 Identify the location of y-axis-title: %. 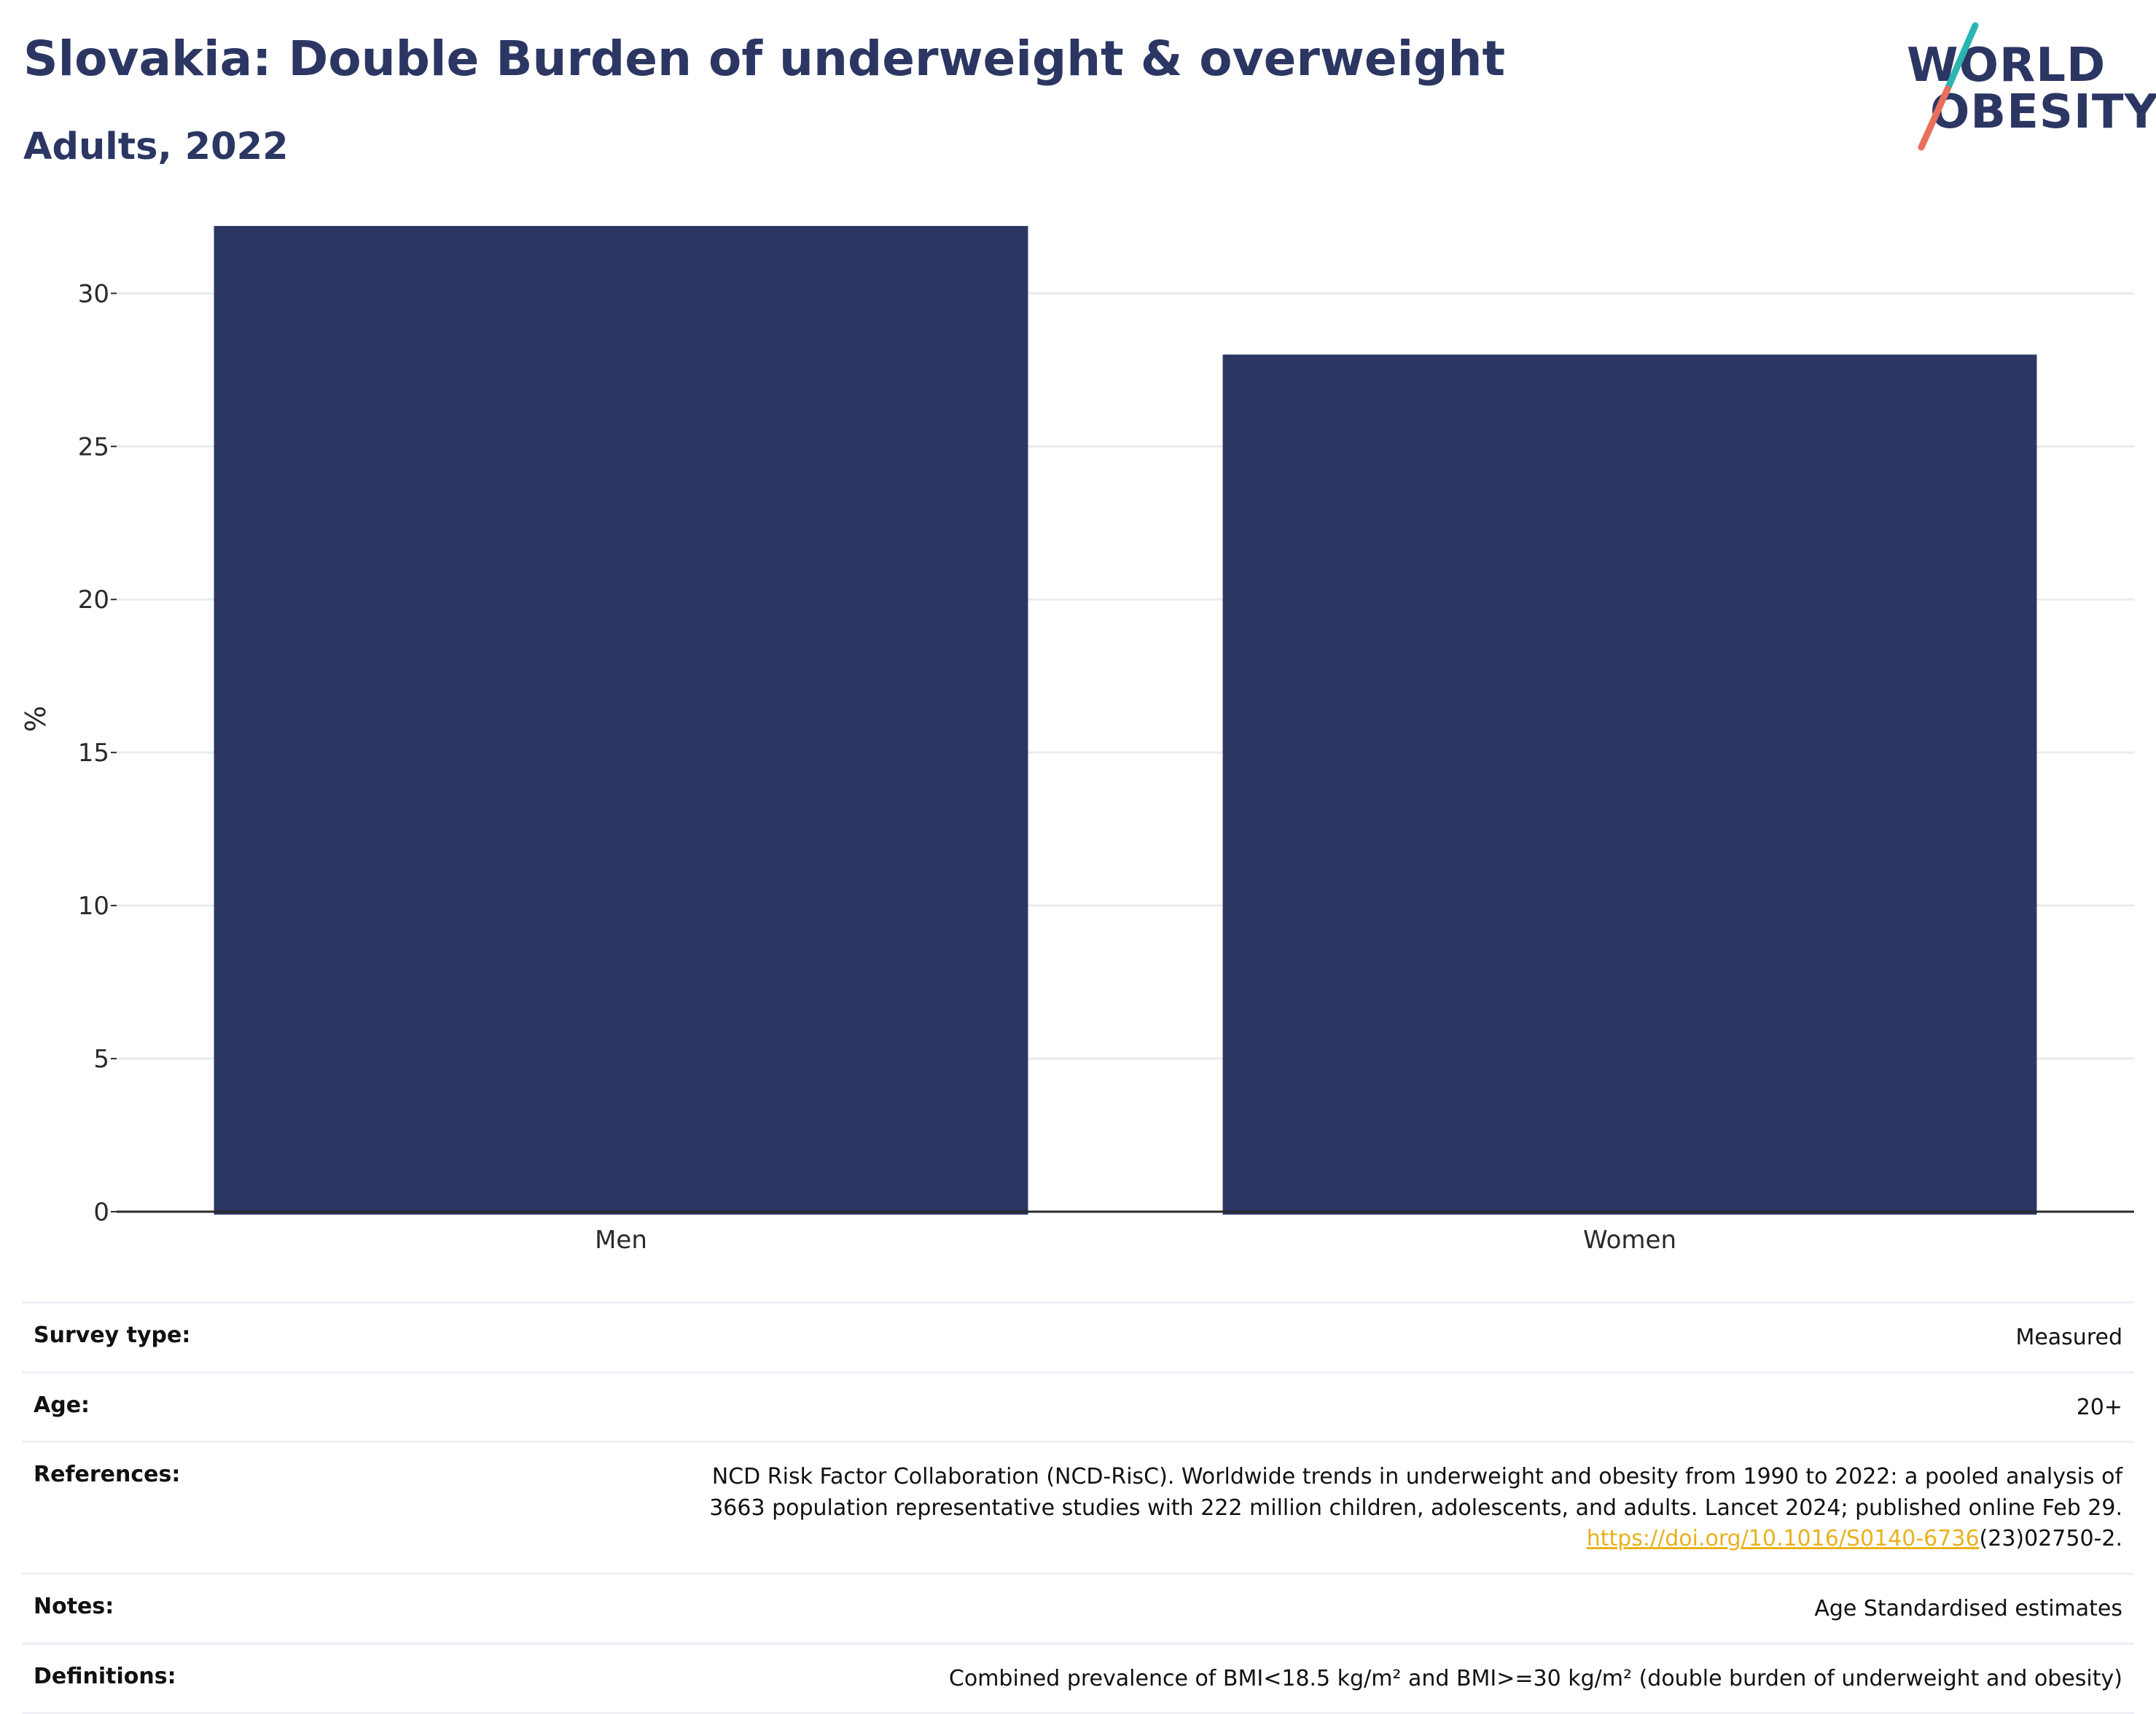
(36, 719).